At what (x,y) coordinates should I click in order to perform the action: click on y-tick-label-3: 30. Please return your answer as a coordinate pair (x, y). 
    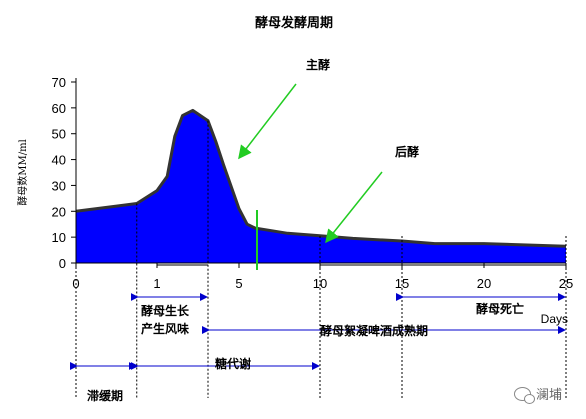
    Looking at the image, I should click on (59, 185).